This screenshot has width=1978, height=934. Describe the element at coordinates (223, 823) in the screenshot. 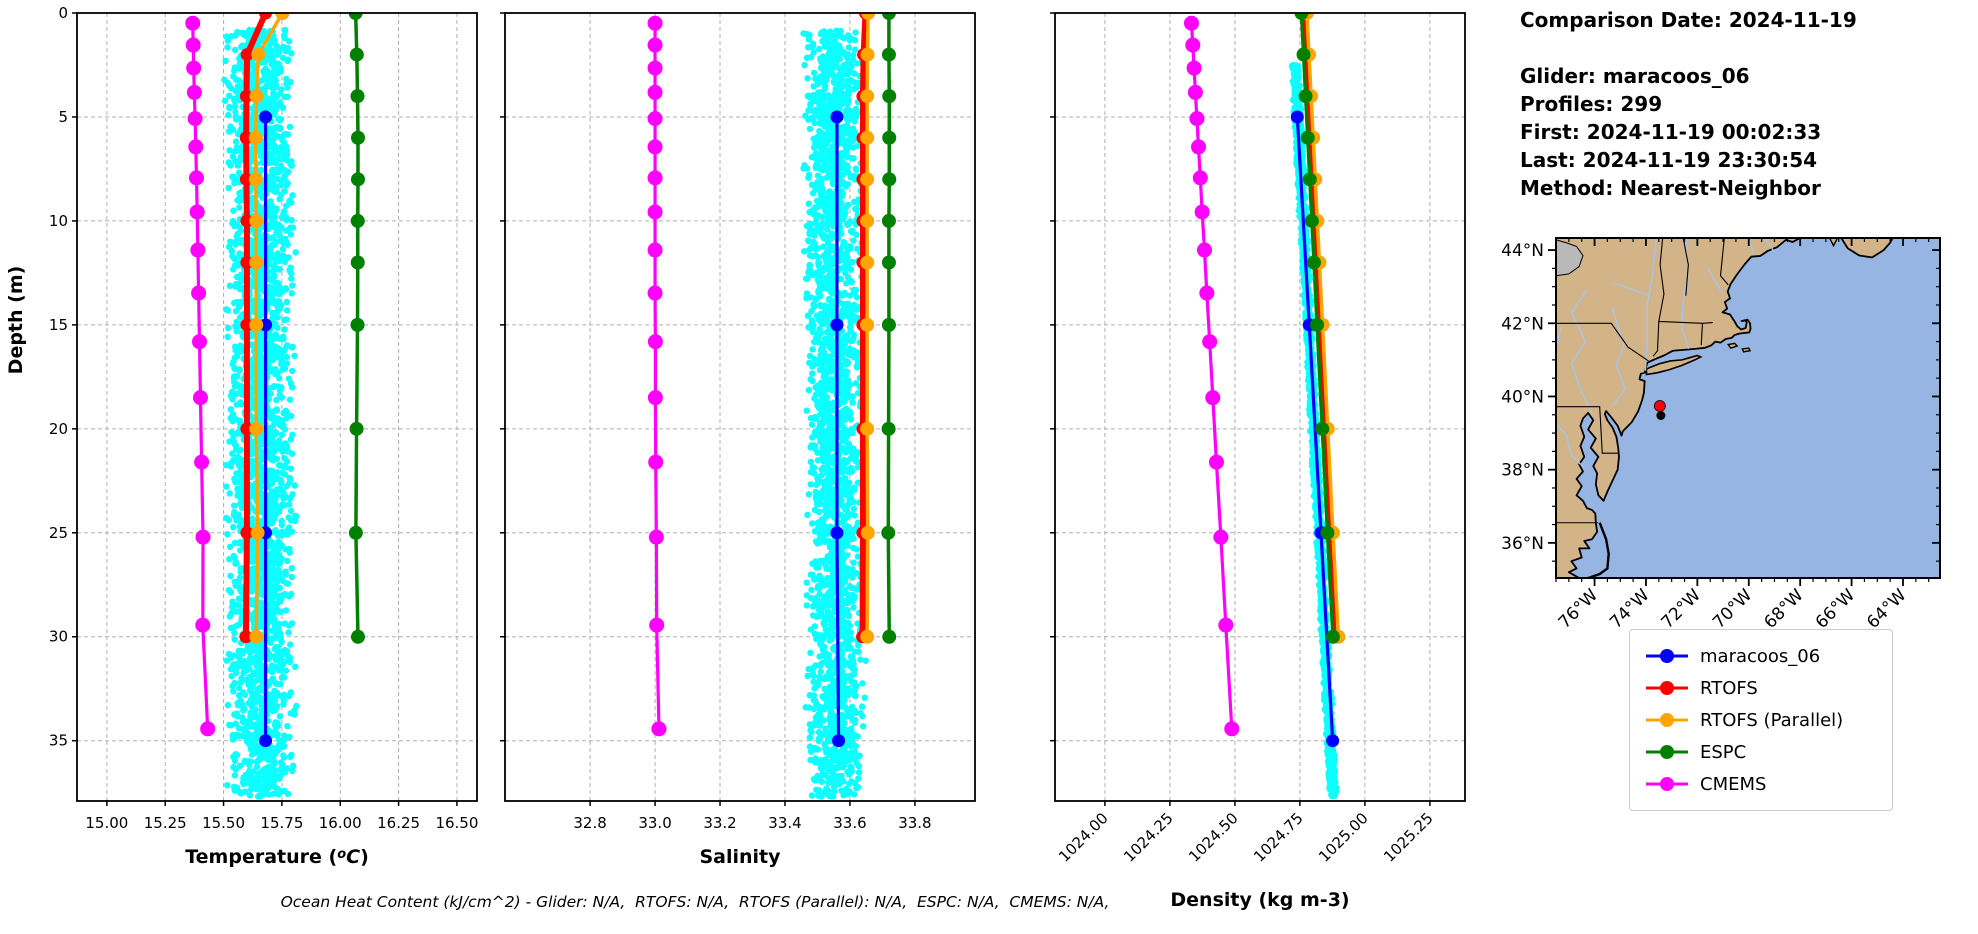

I see `x-tick-label: 15.50` at that location.